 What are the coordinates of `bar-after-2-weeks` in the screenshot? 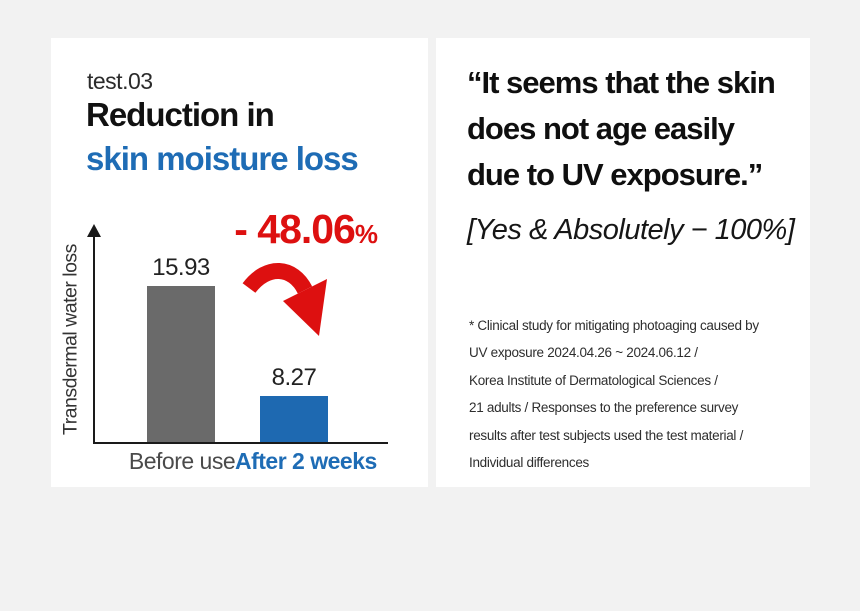 It's located at (294, 419).